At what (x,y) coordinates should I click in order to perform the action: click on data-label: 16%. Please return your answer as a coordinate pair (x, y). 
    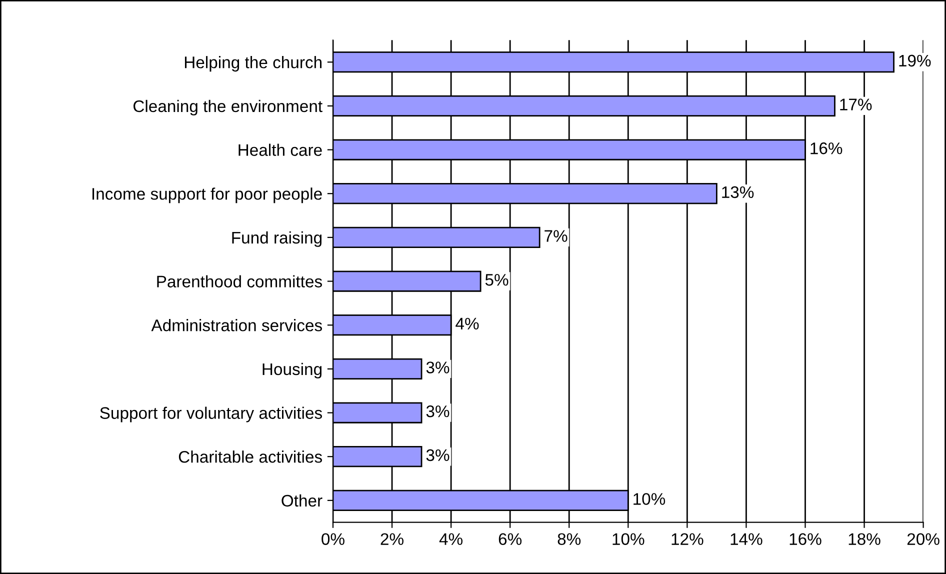
    Looking at the image, I should click on (826, 148).